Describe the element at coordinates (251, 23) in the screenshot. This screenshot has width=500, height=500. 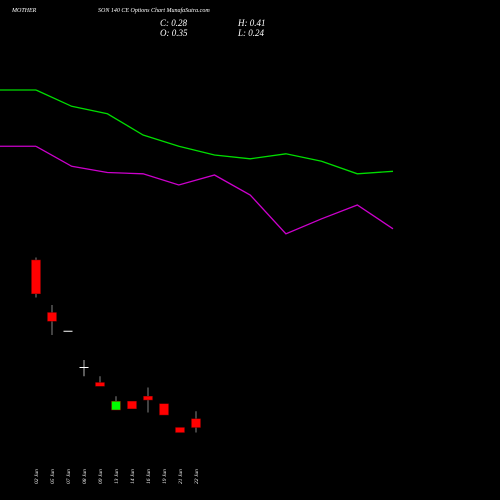
I see `high-label: H: 0.41` at that location.